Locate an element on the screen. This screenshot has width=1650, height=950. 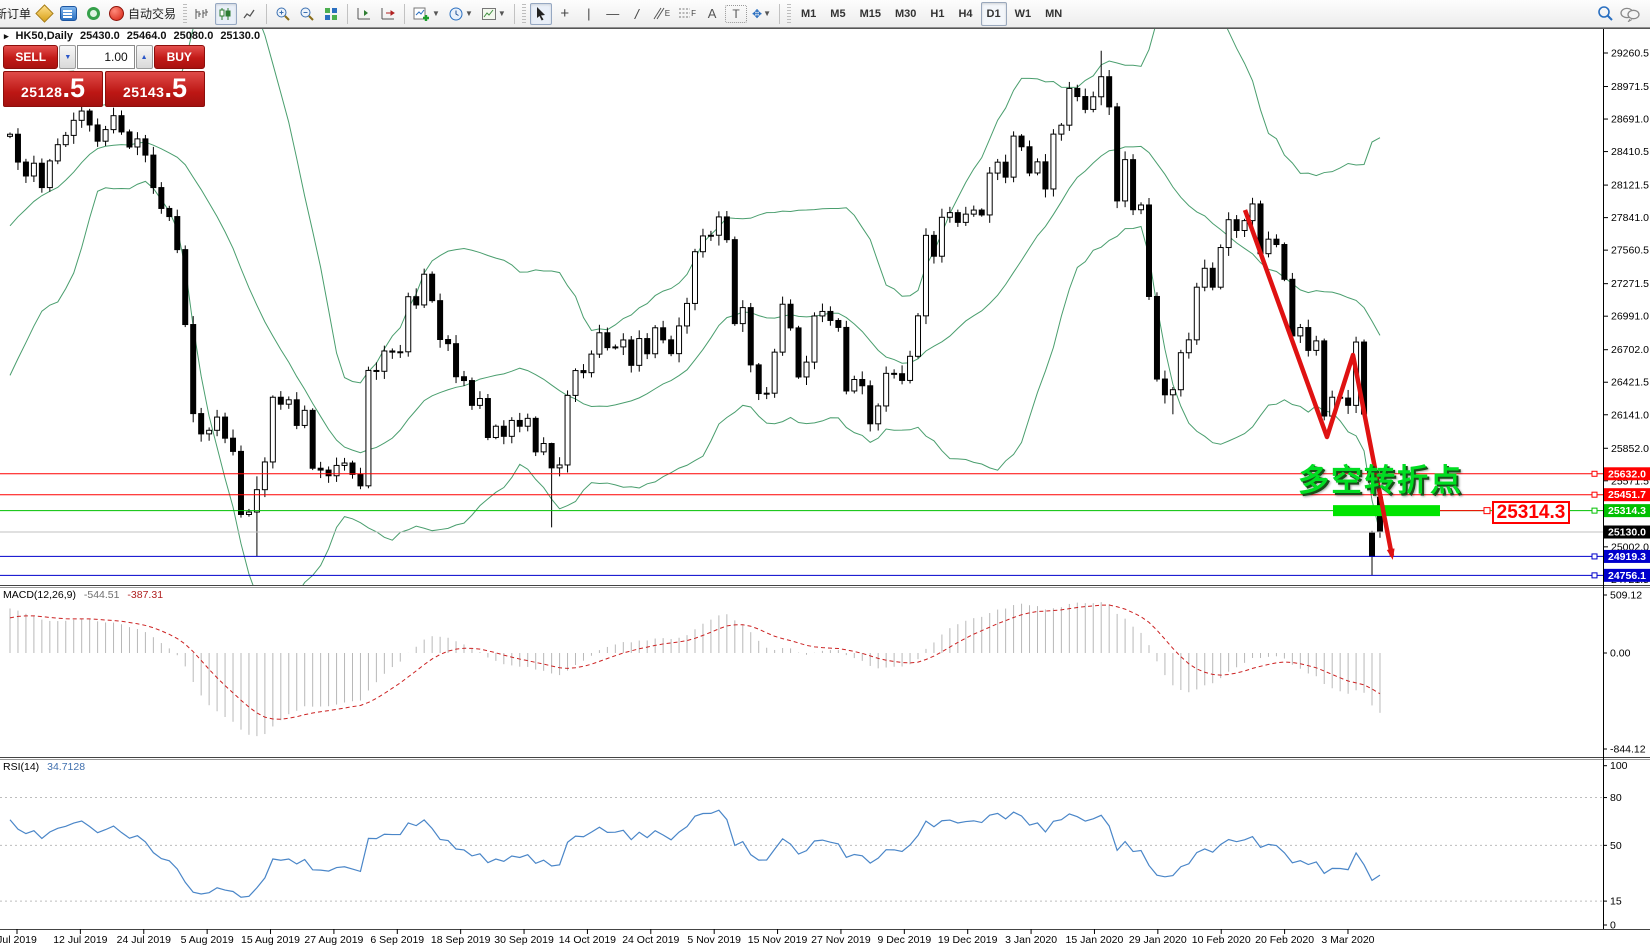
add-indicator-button: ▼ is located at coordinates (426, 14).